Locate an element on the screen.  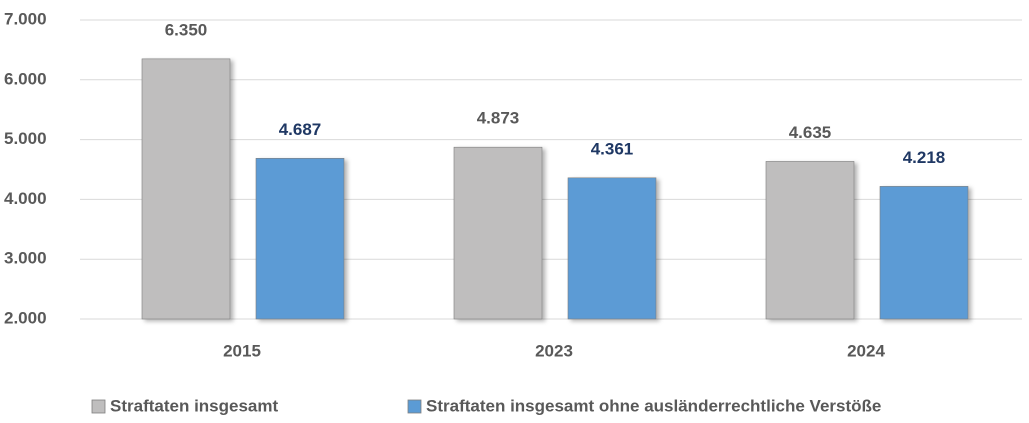
value-label: 6.350 is located at coordinates (186, 29).